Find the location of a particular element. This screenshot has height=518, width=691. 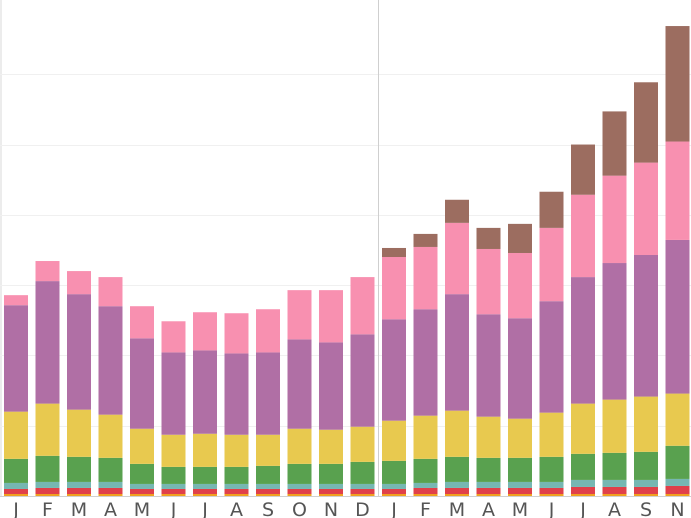

x-tick-label-15: A is located at coordinates (488, 508).